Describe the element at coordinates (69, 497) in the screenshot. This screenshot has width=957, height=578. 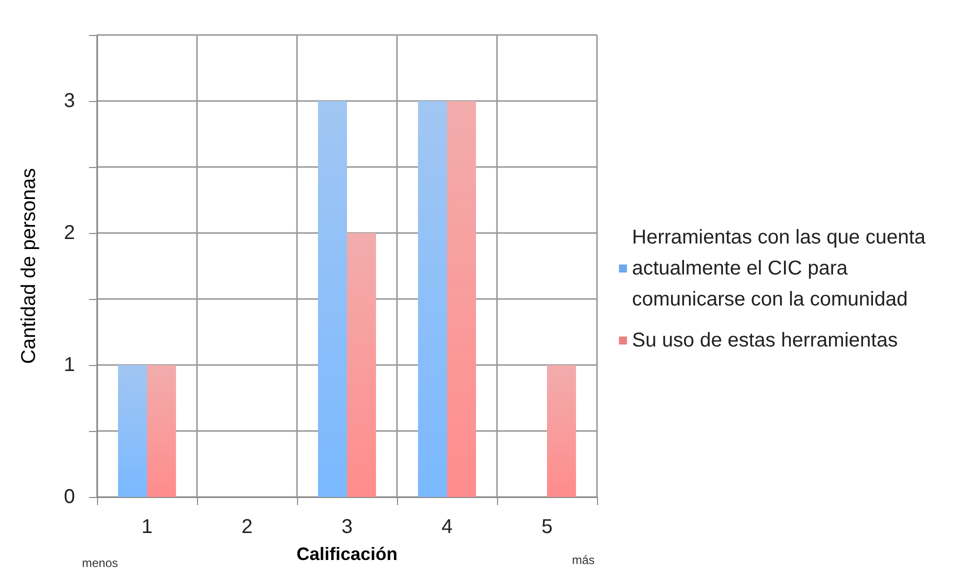
I see `y-tick-label: 0` at that location.